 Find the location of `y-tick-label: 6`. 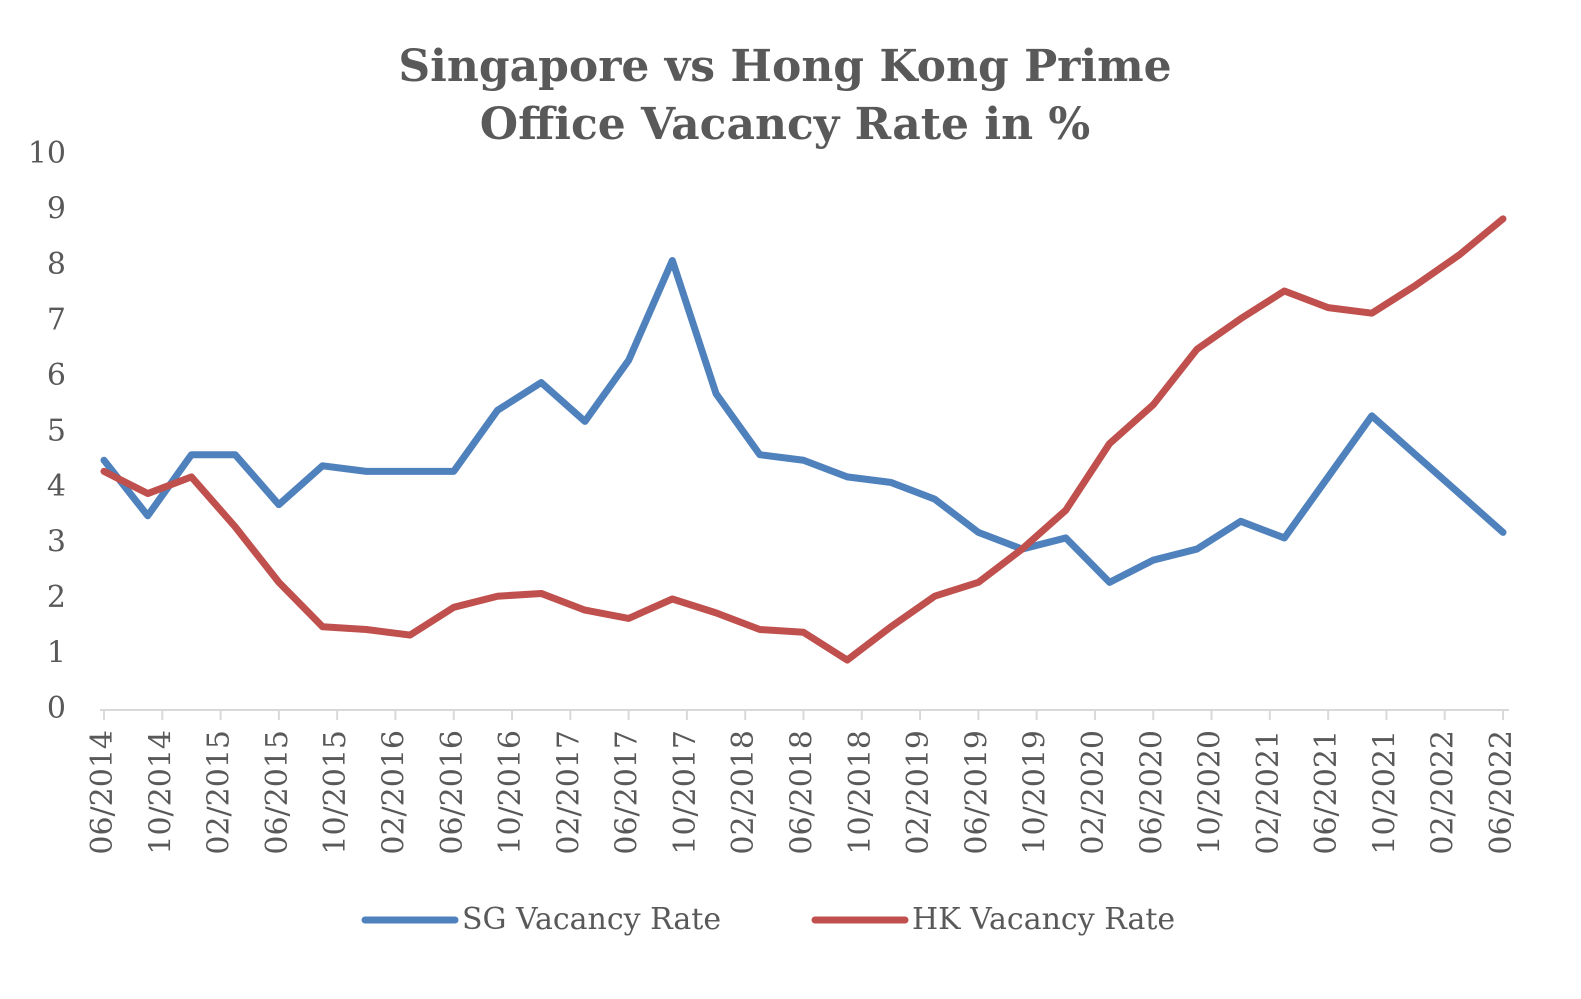

y-tick-label: 6 is located at coordinates (56, 375).